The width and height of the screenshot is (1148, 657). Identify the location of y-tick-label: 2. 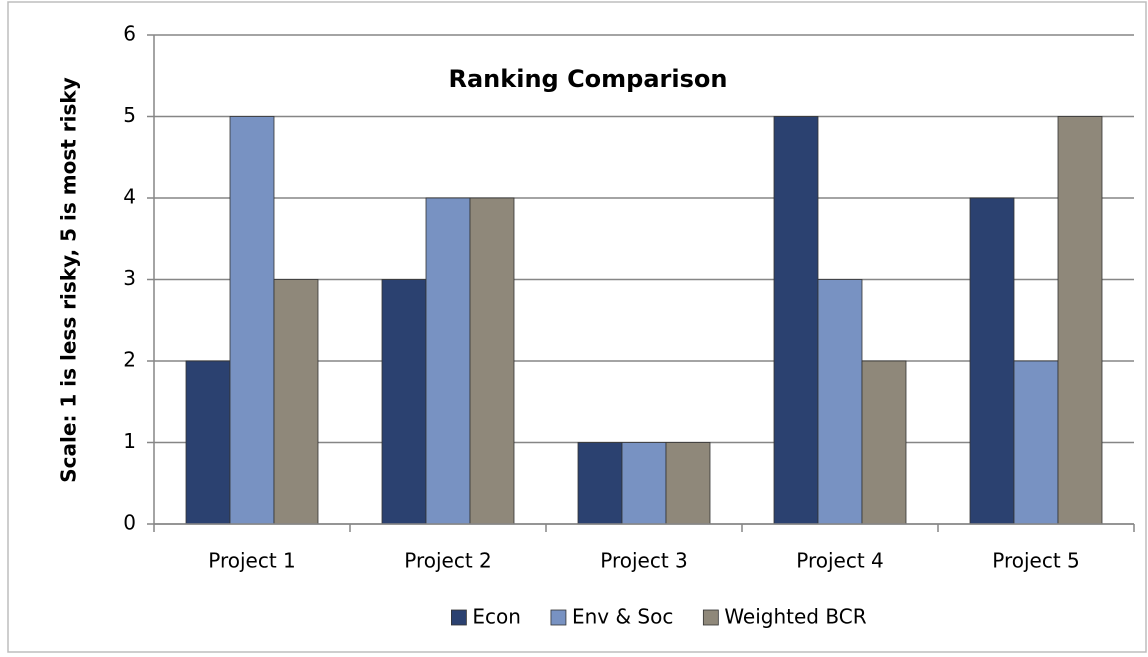
(129, 360).